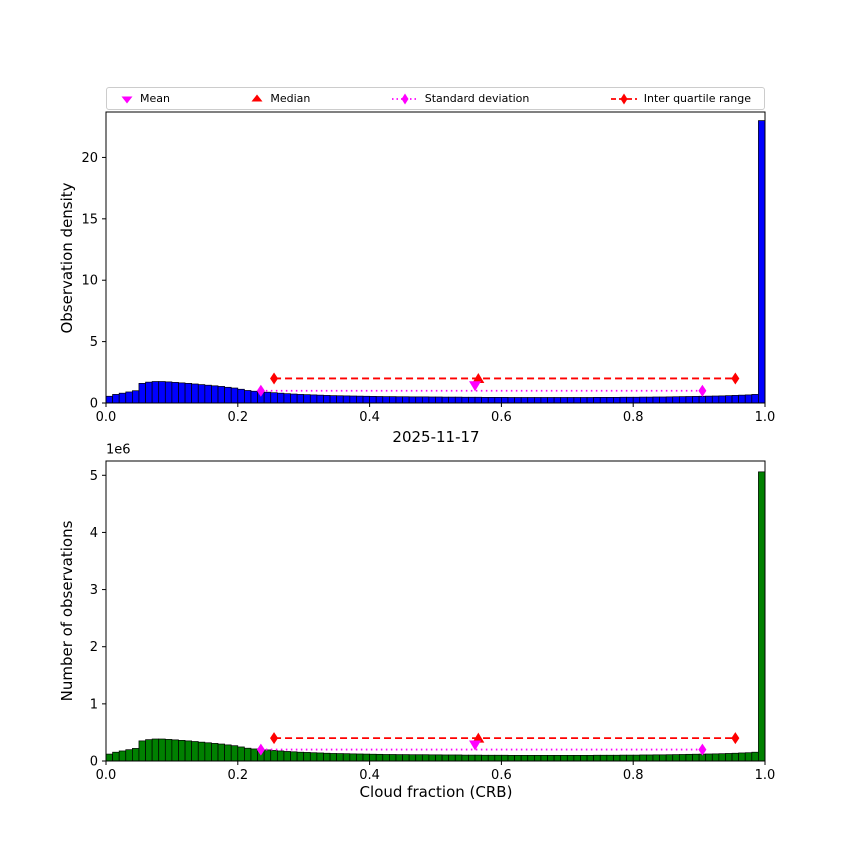  Describe the element at coordinates (633, 417) in the screenshot. I see `x-tick-label: 0.8` at that location.